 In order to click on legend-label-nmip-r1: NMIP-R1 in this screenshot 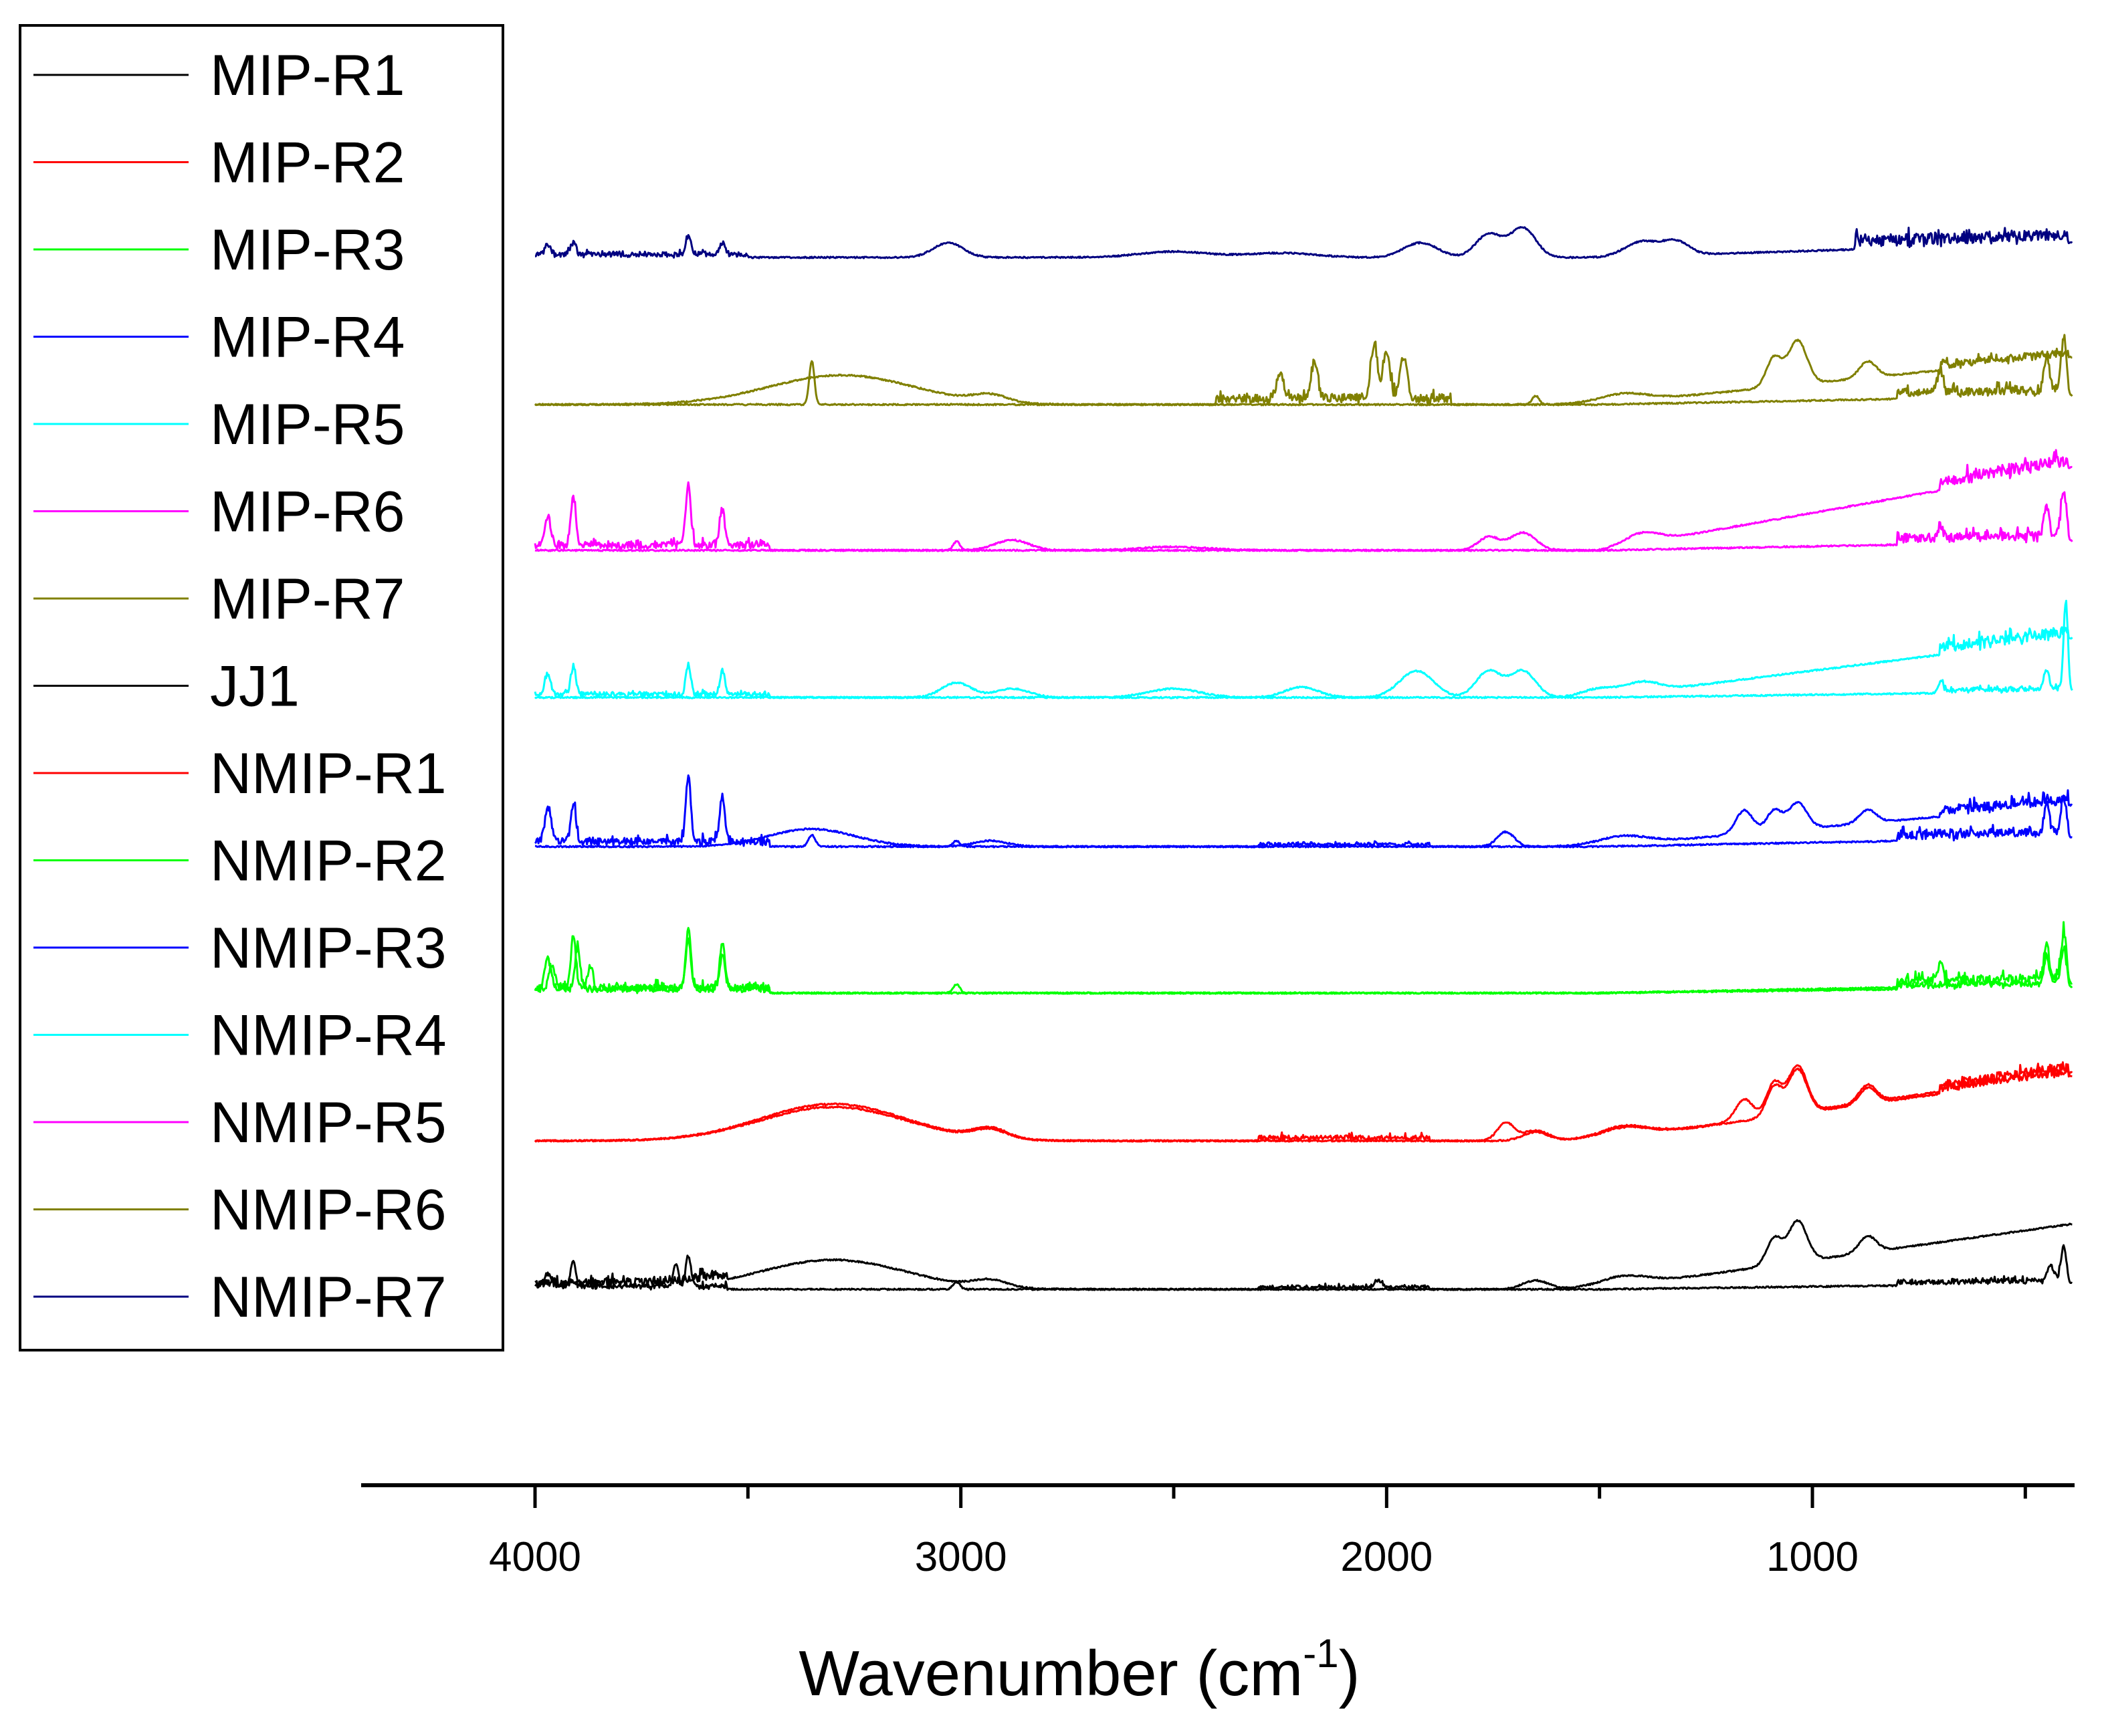, I will do `click(328, 774)`.